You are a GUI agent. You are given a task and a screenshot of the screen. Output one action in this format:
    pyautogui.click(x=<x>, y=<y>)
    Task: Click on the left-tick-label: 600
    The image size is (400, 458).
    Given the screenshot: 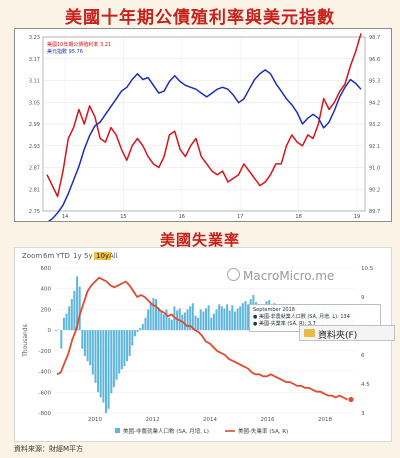 What is the action you would take?
    pyautogui.click(x=46, y=269)
    